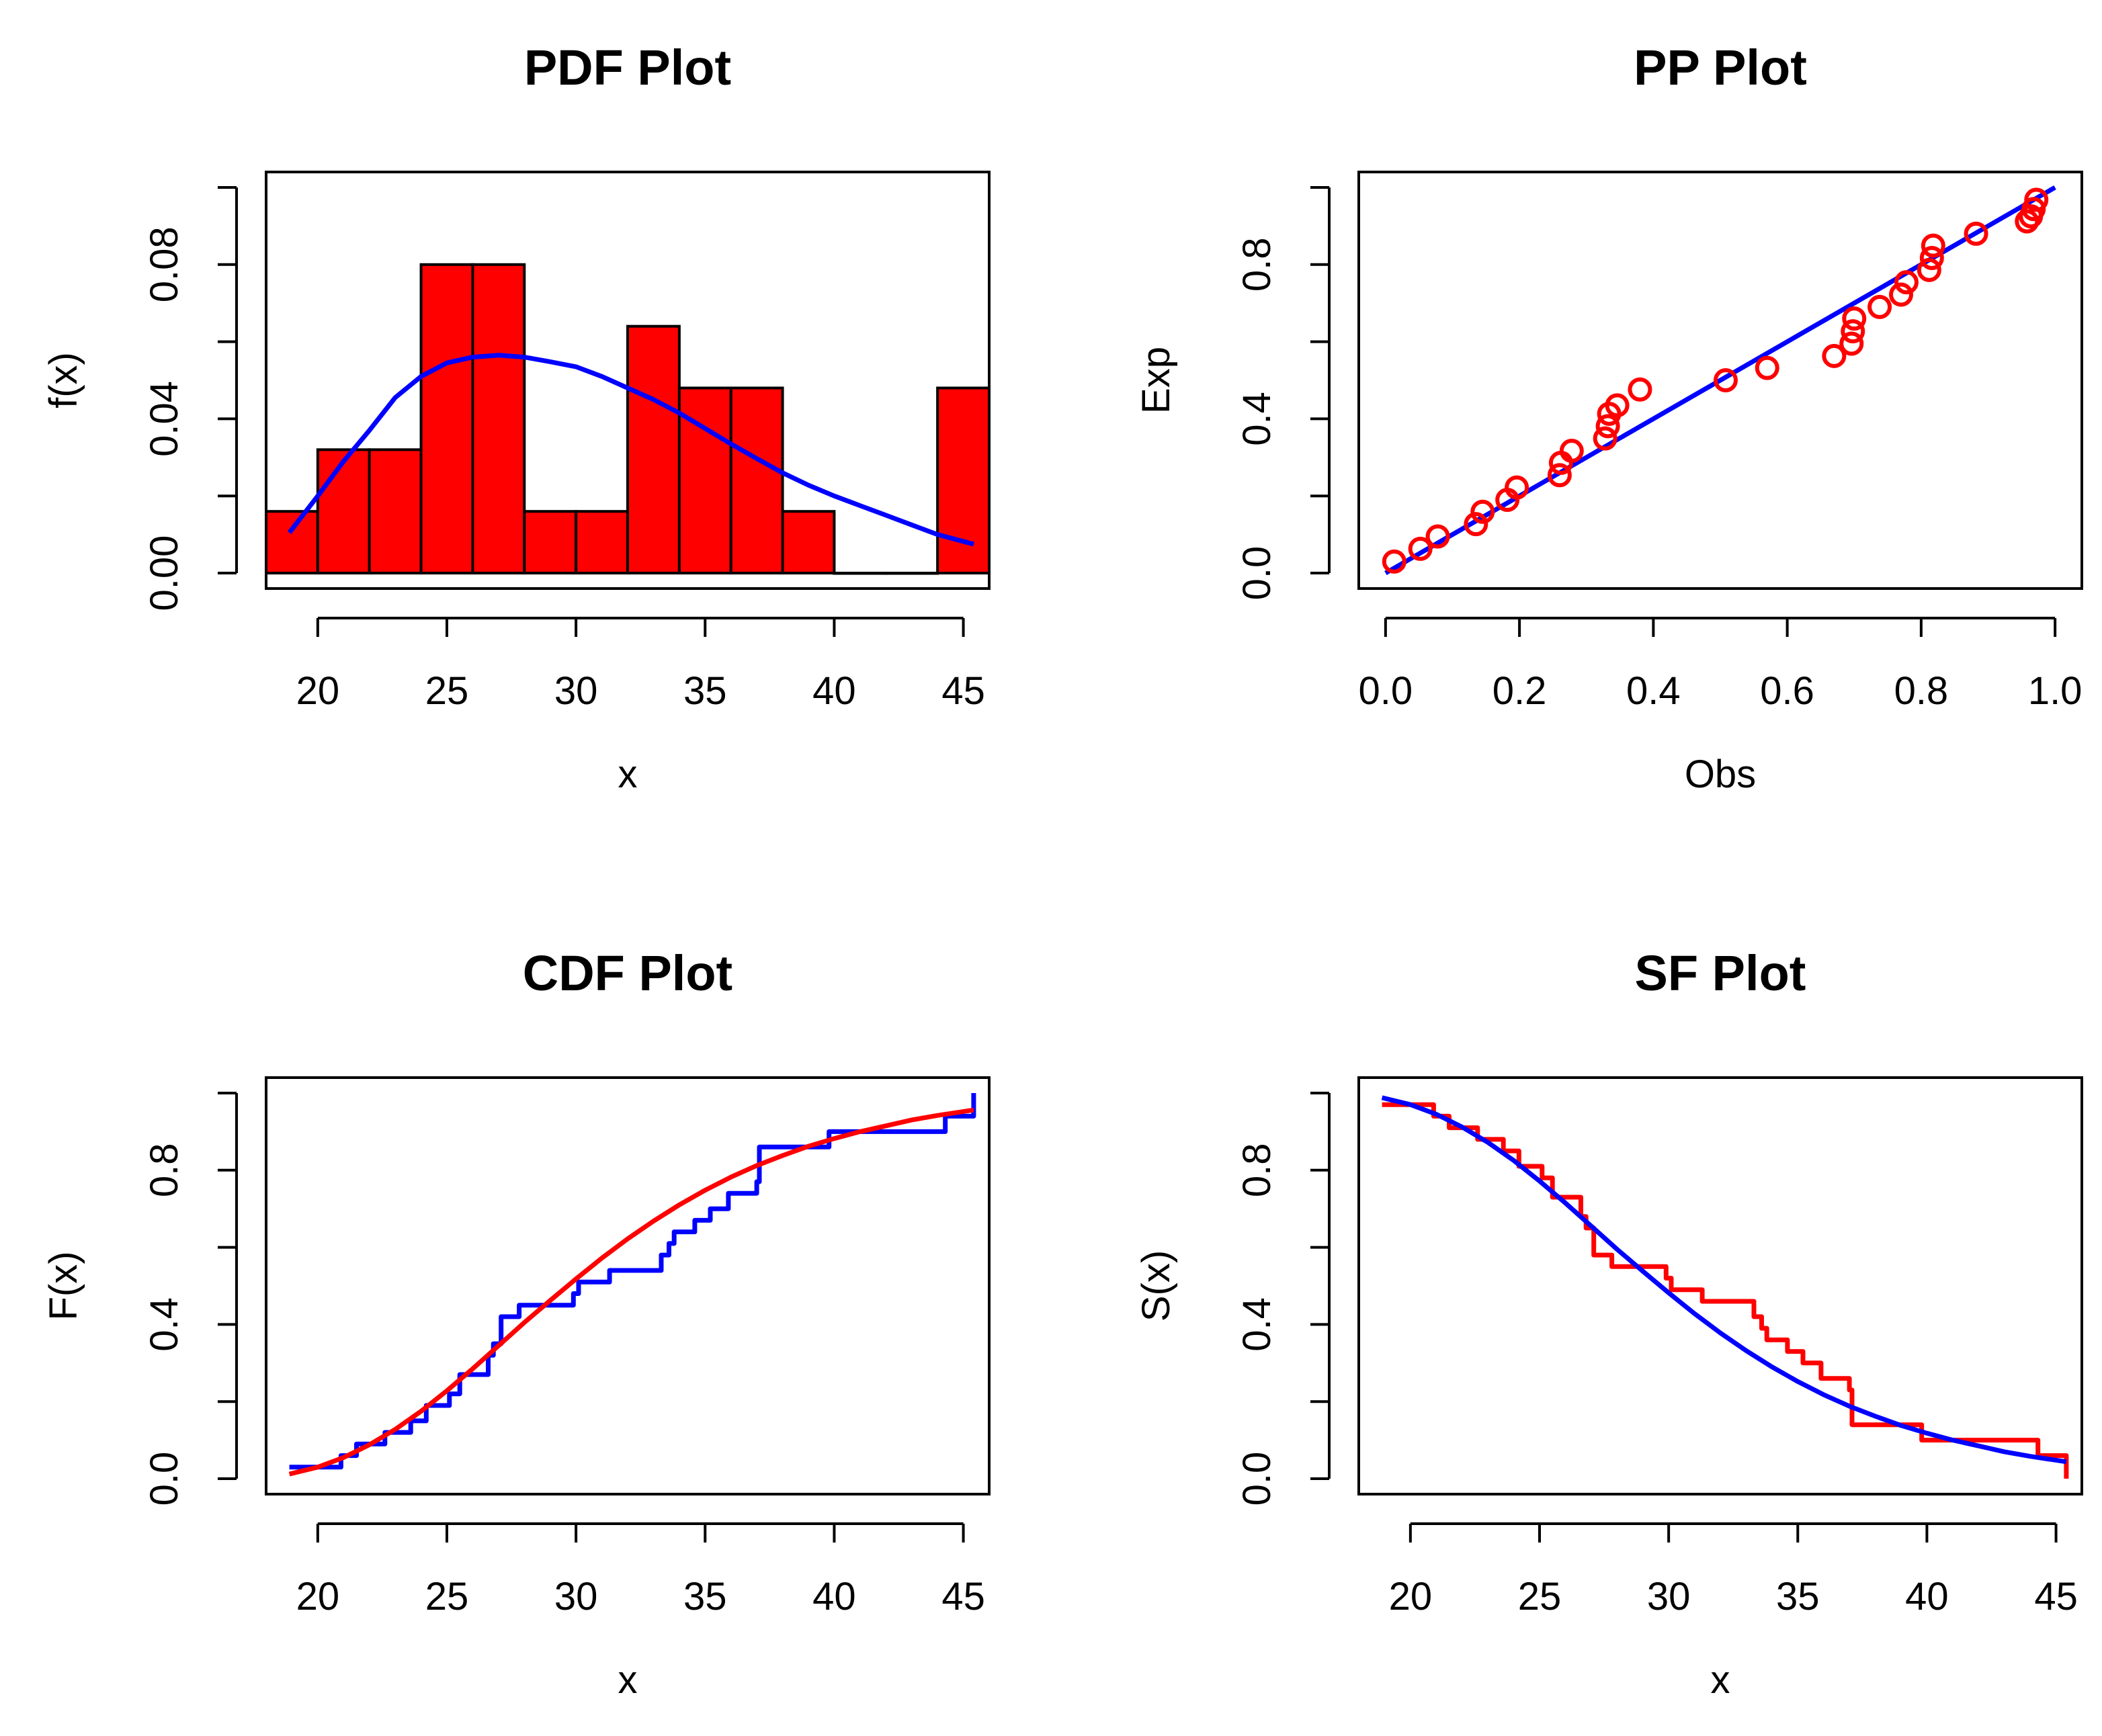  I want to click on pdf-x-tick-label: 20, so click(318, 691).